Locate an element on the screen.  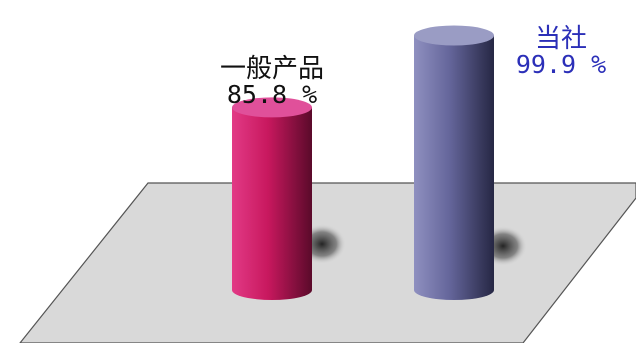
bar-label-1: 当社 99.9 % is located at coordinates (561, 51).